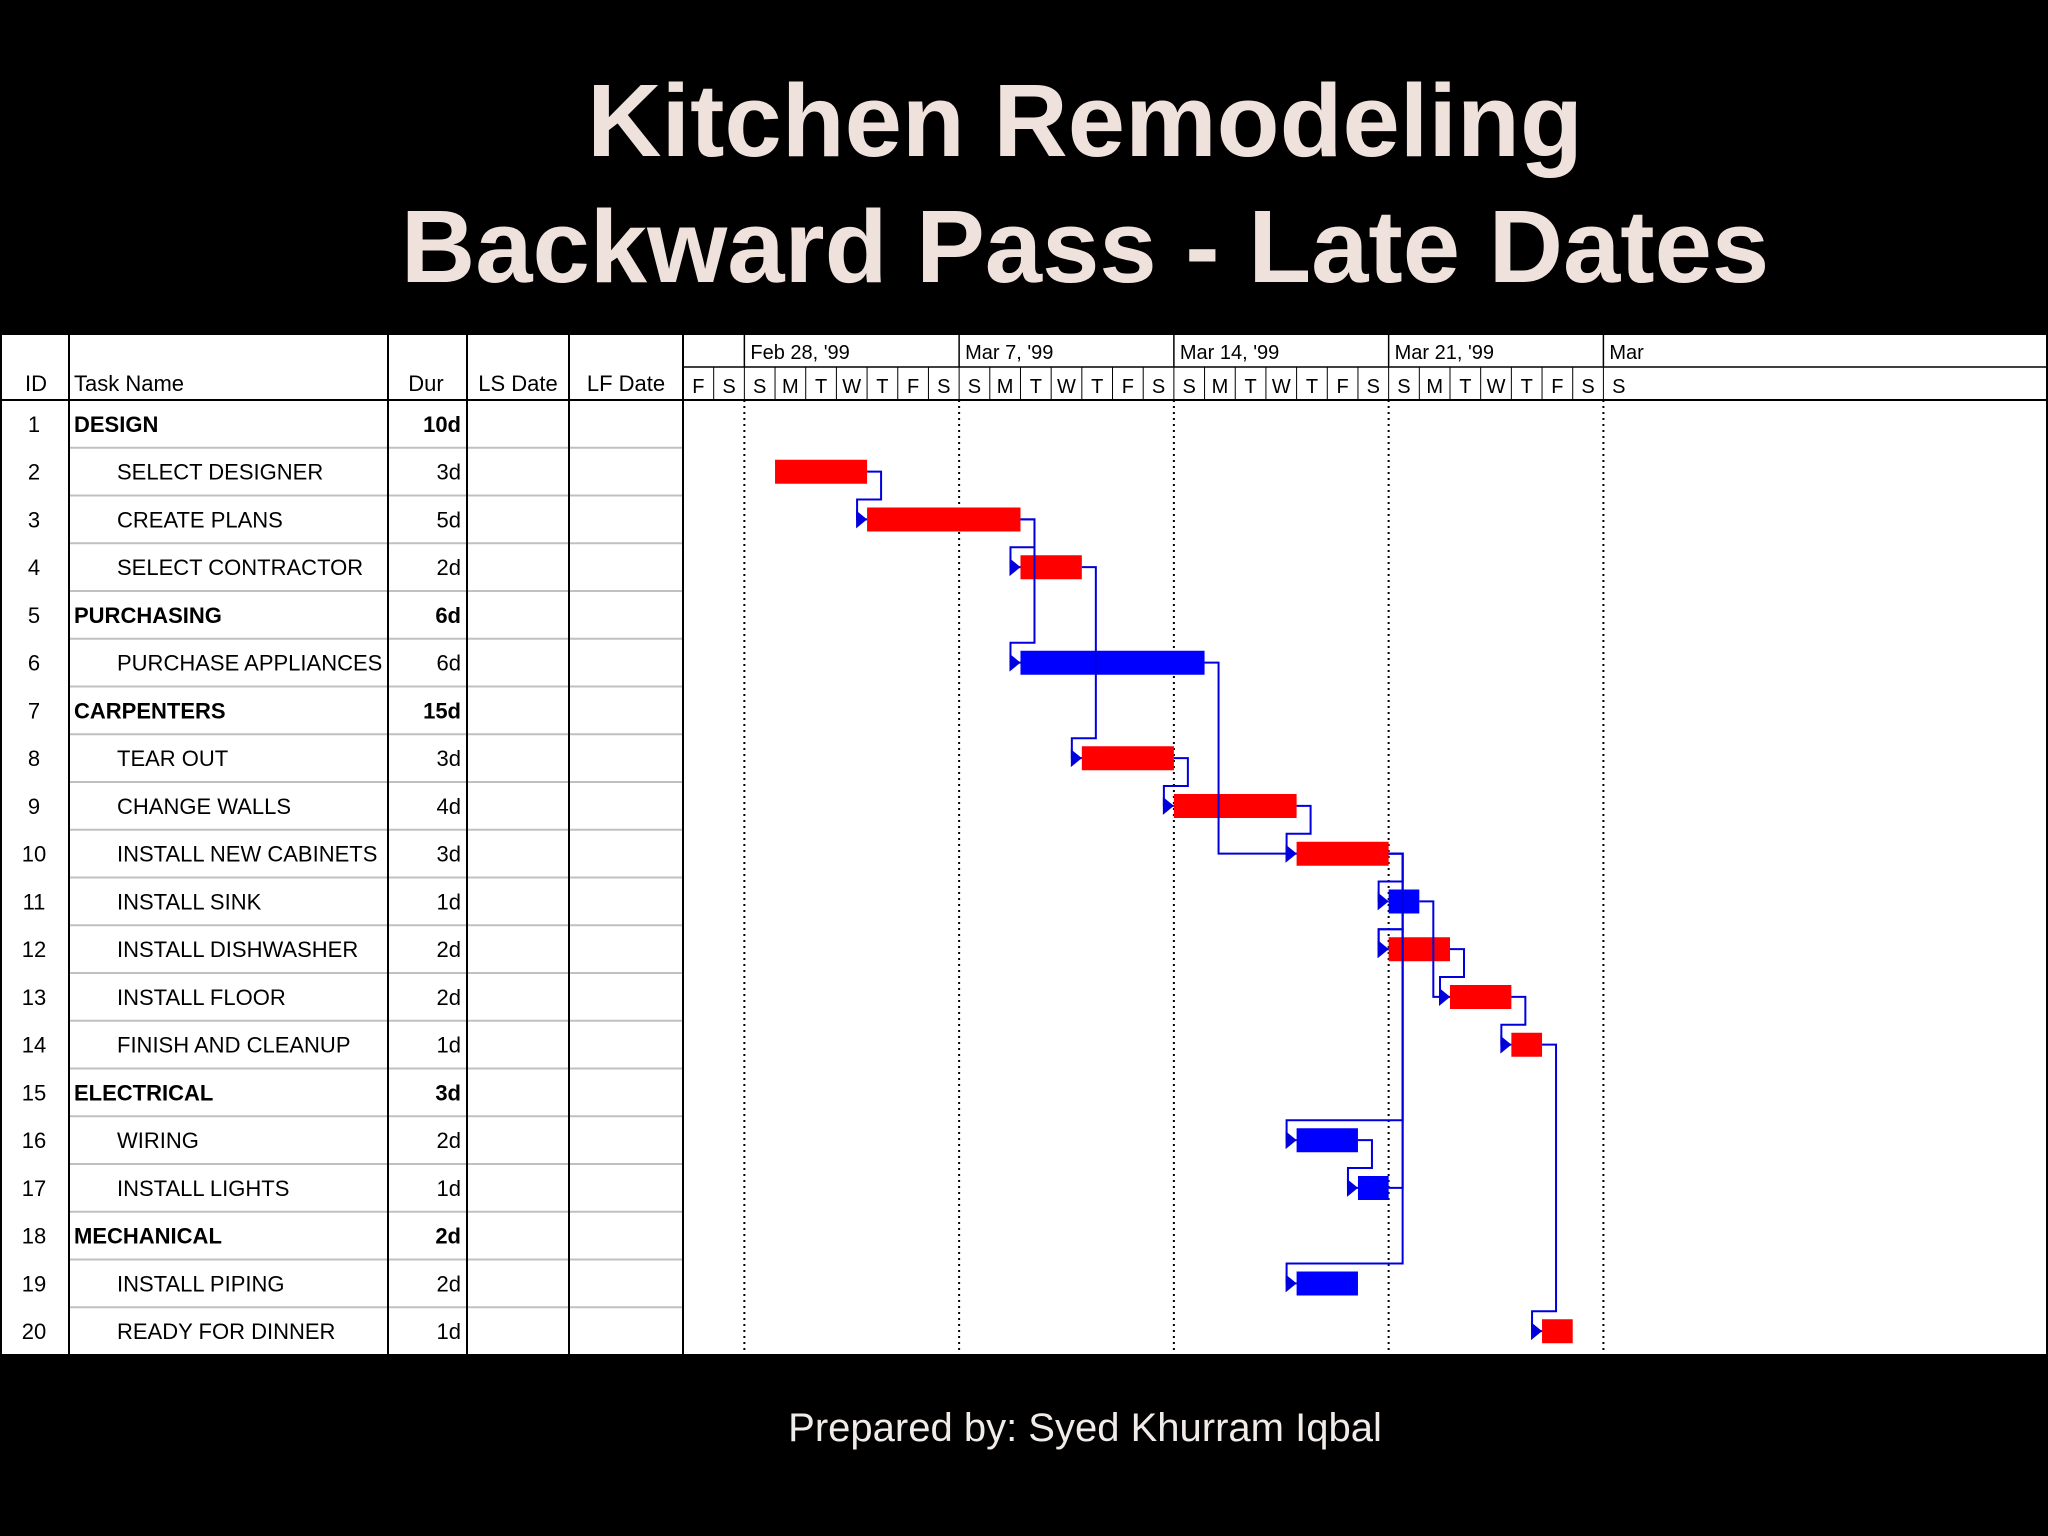  What do you see at coordinates (237, 949) in the screenshot?
I see `task-name: INSTALL DISHWASHER` at bounding box center [237, 949].